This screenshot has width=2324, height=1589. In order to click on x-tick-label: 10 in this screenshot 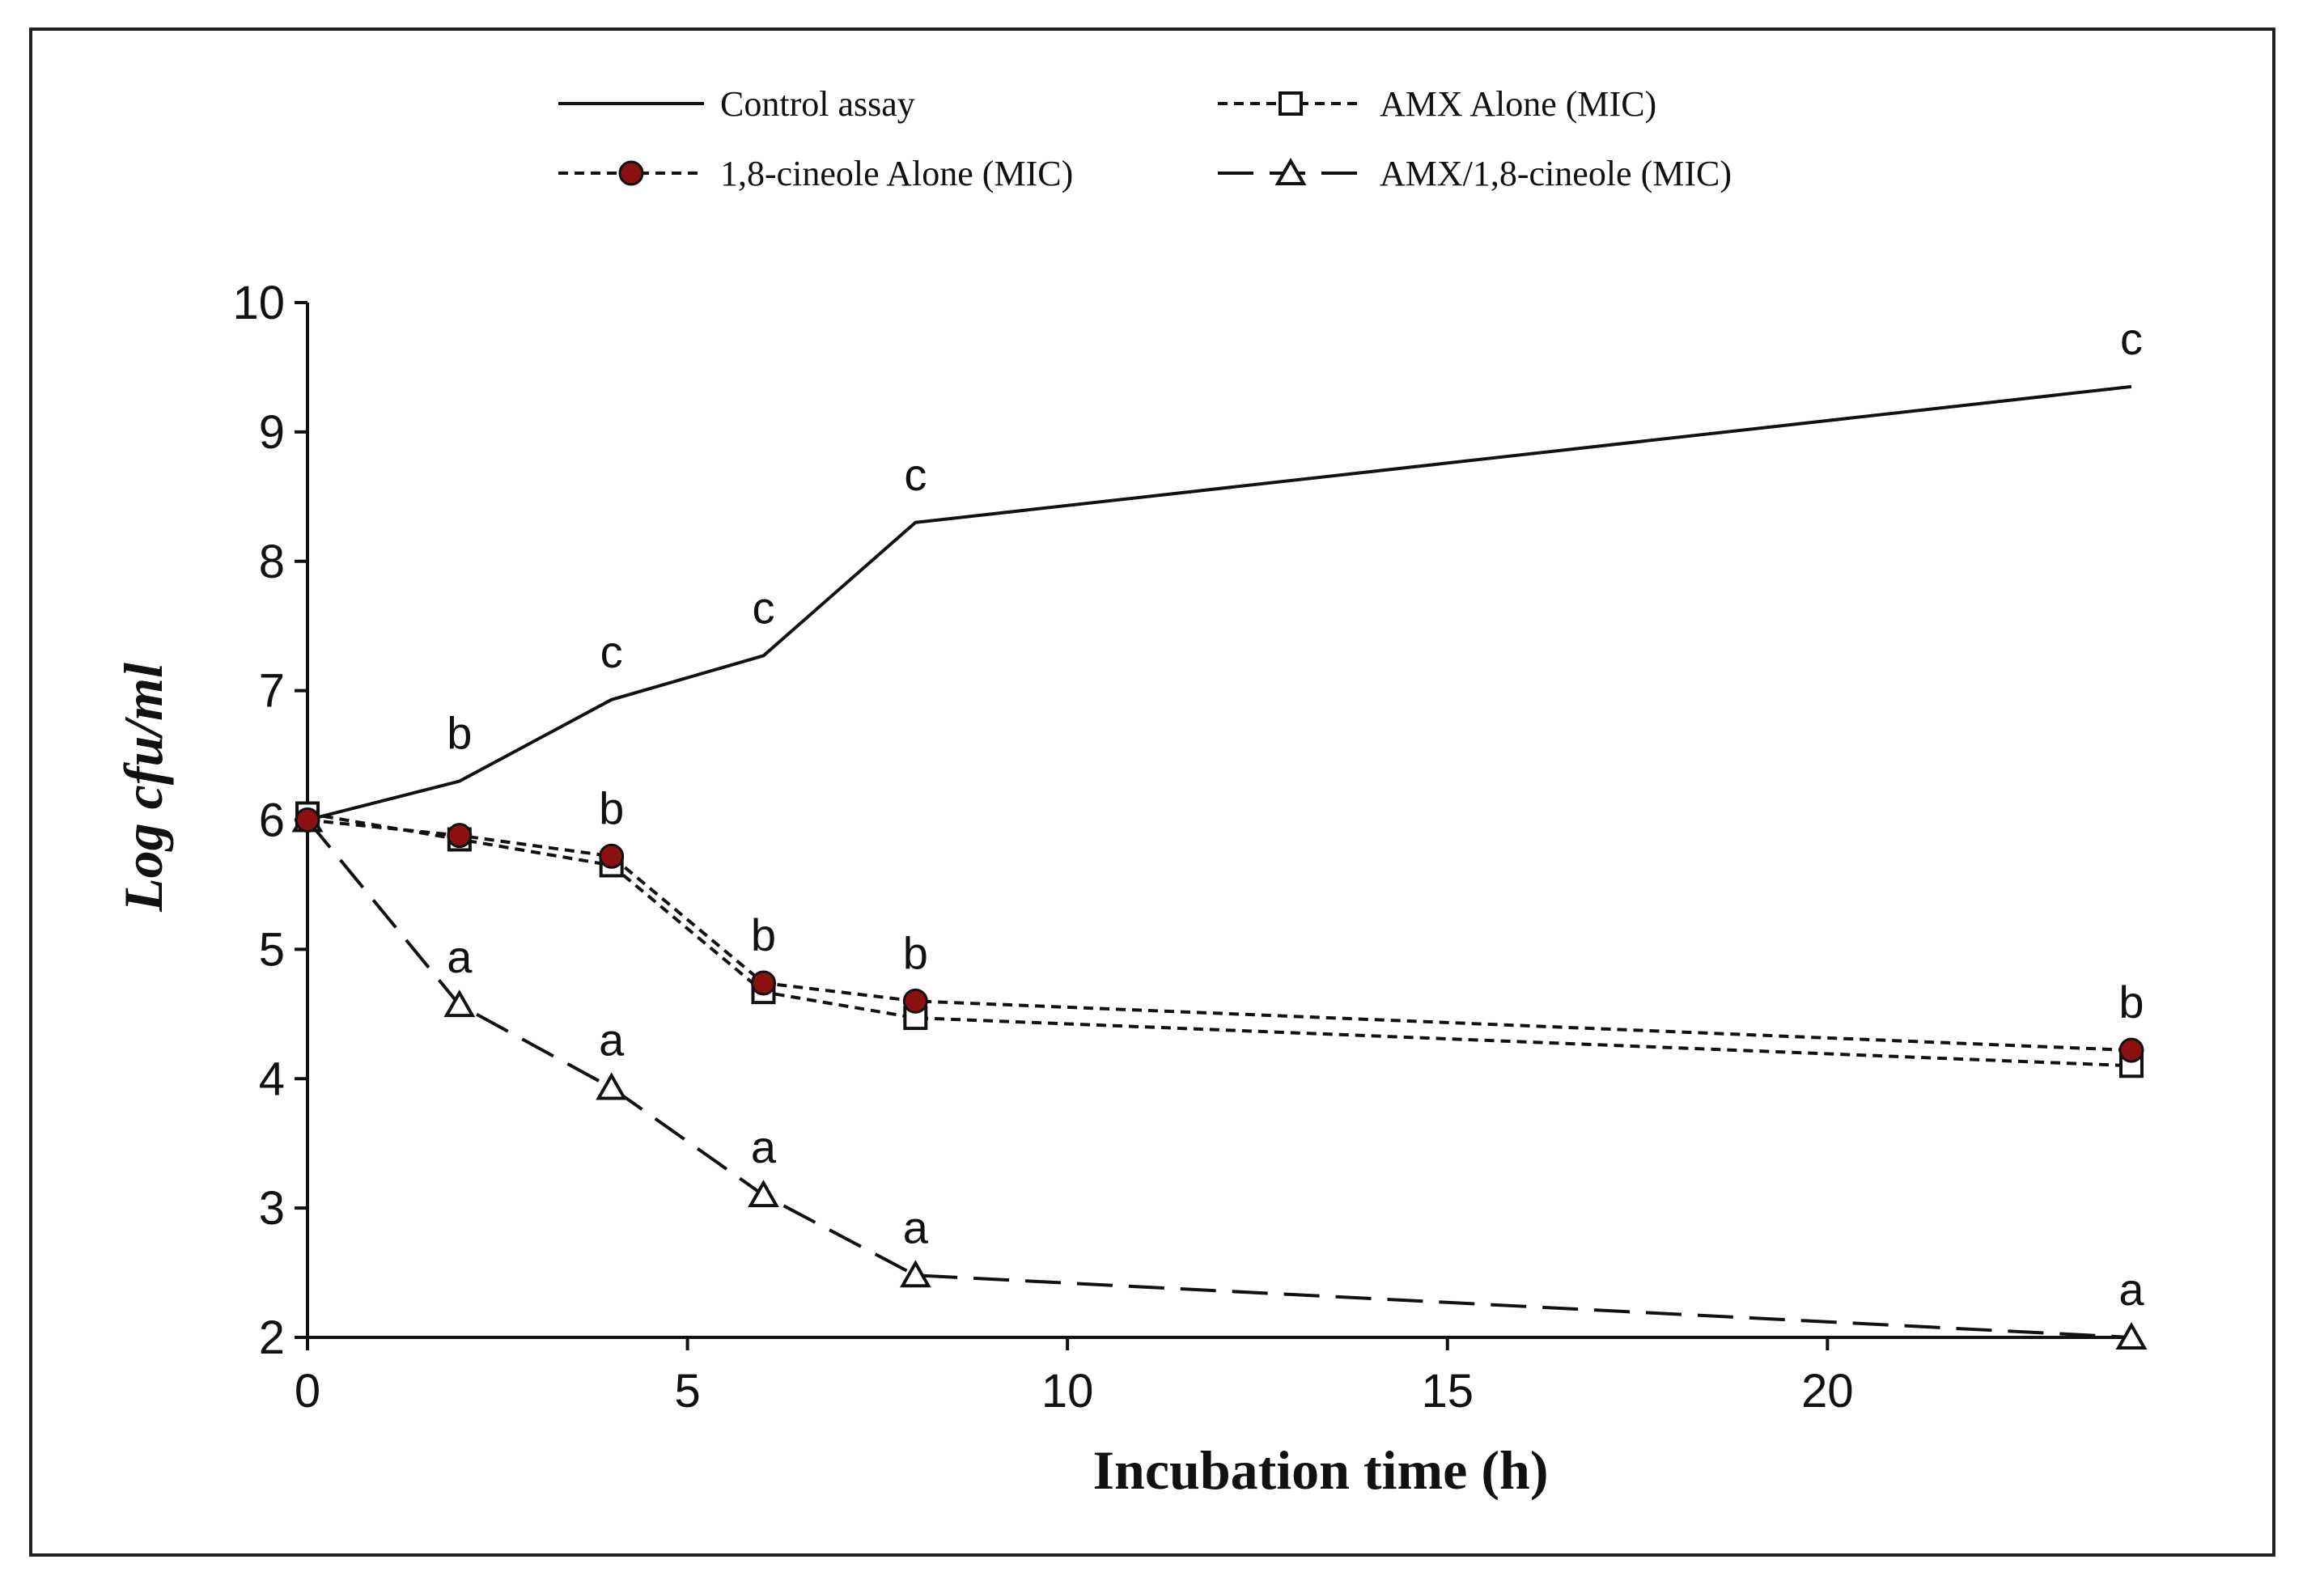, I will do `click(1067, 1391)`.